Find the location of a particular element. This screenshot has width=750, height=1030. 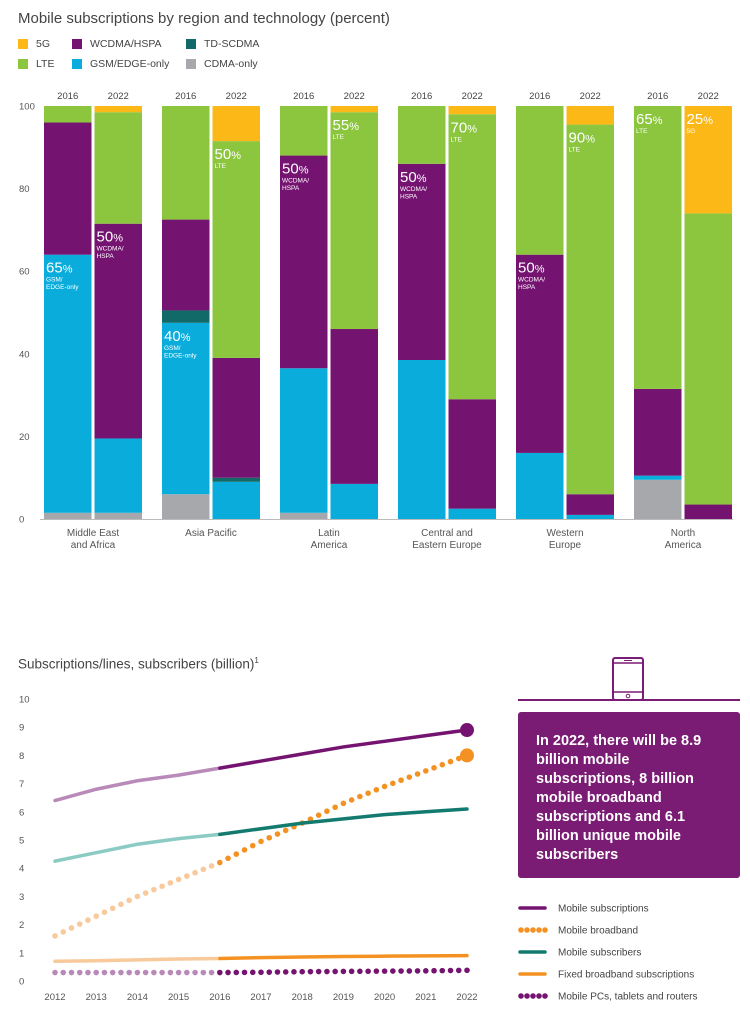

footnote-mark: 1 is located at coordinates (256, 660).